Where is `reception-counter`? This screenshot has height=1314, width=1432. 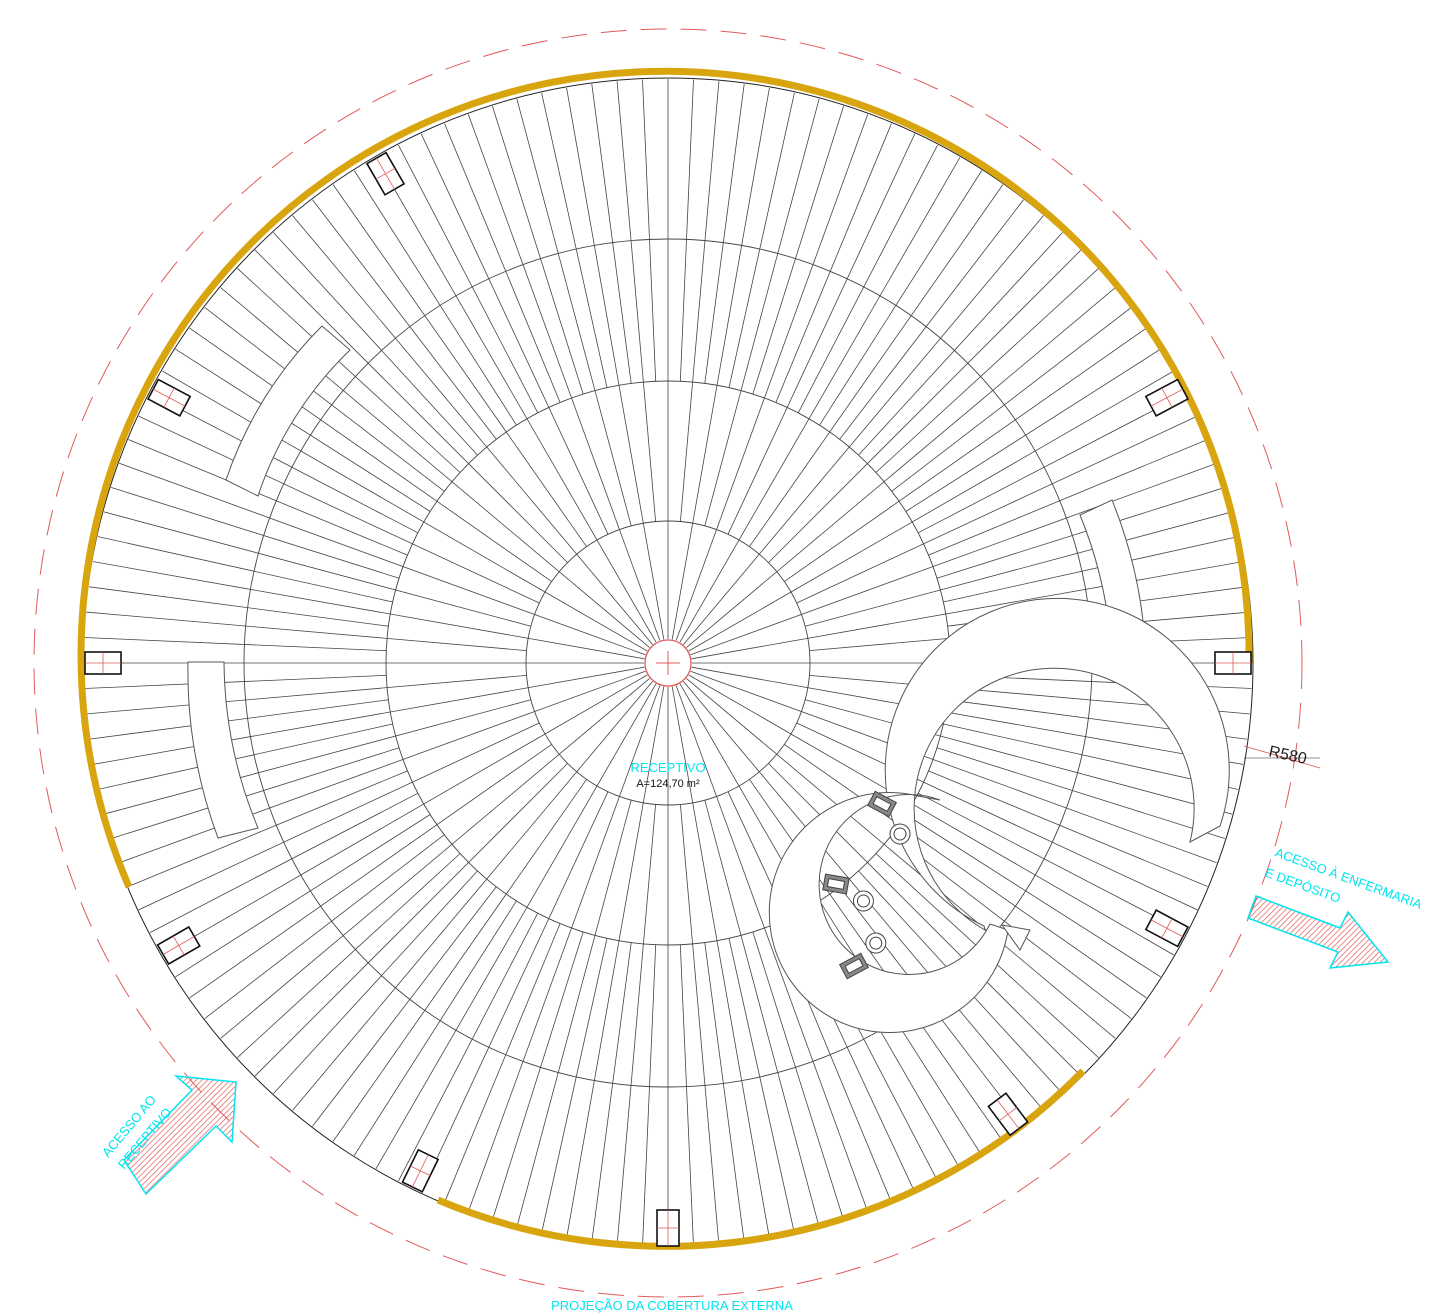
reception-counter is located at coordinates (999, 815).